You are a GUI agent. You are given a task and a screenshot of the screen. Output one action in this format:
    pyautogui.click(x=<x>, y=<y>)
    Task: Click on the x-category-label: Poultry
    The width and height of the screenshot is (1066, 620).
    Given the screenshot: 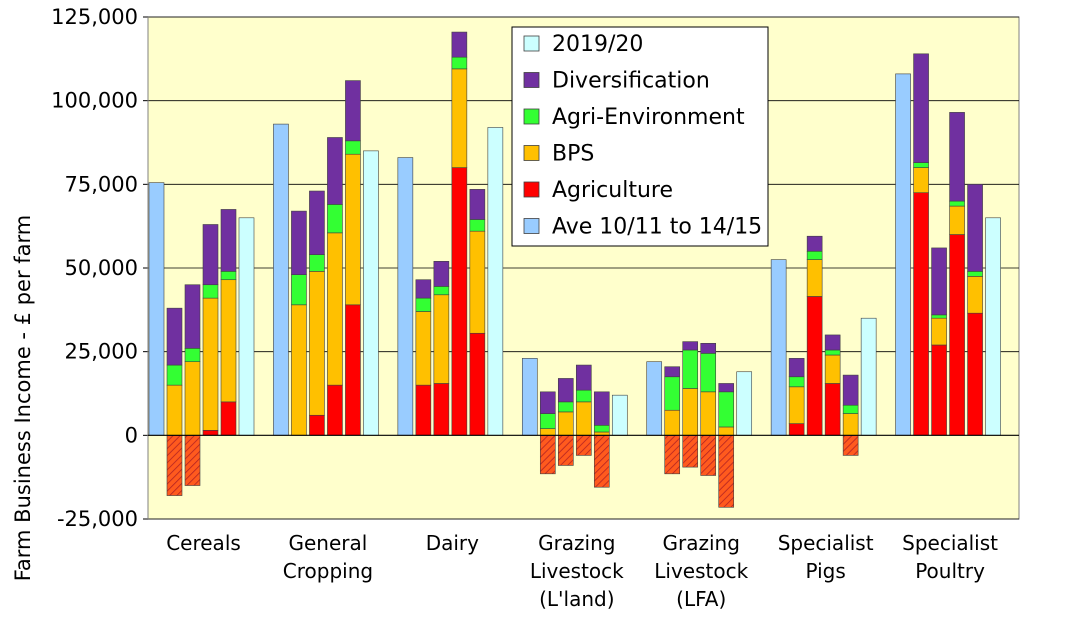 What is the action you would take?
    pyautogui.click(x=950, y=571)
    